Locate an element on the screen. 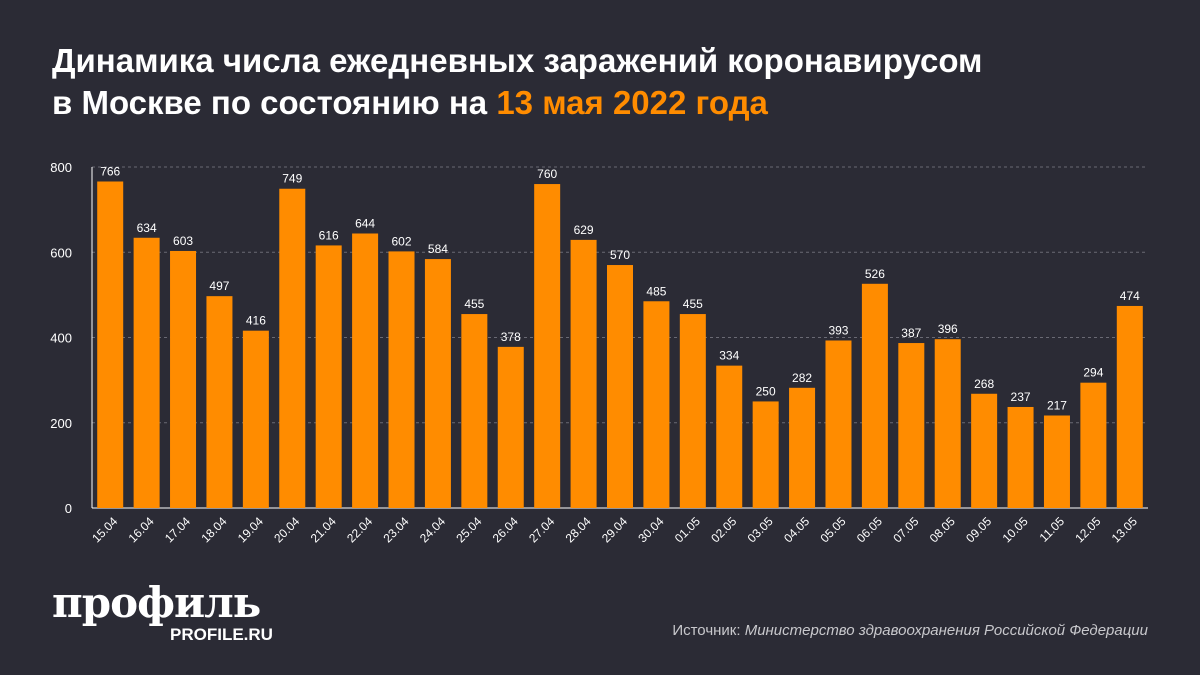  x-tick-label: 03.05 is located at coordinates (760, 529).